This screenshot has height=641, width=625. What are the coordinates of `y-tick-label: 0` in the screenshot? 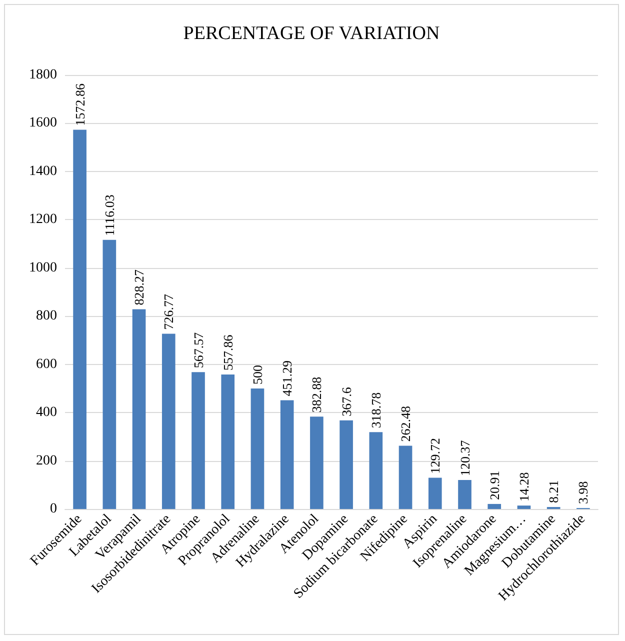 It's located at (53, 509).